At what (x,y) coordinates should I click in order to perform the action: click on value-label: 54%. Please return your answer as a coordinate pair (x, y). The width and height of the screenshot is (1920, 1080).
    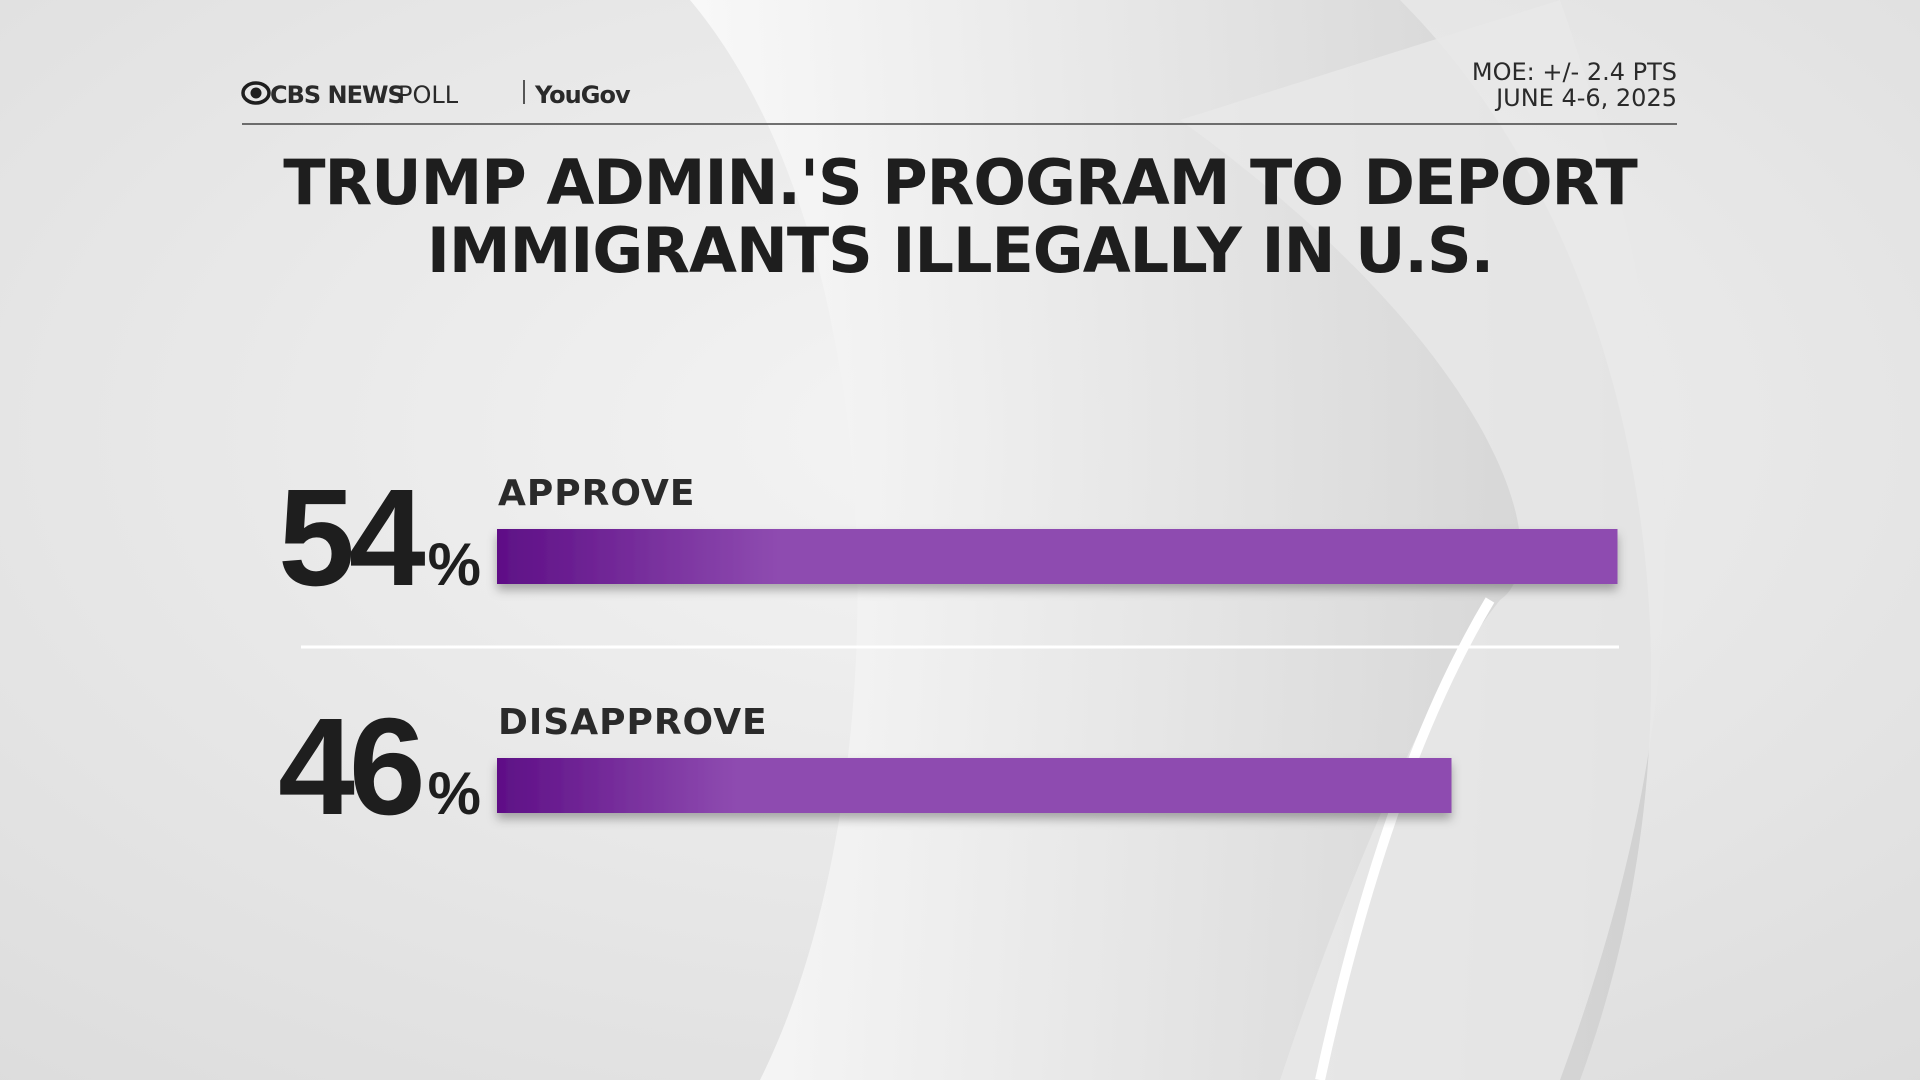
    Looking at the image, I should click on (379, 538).